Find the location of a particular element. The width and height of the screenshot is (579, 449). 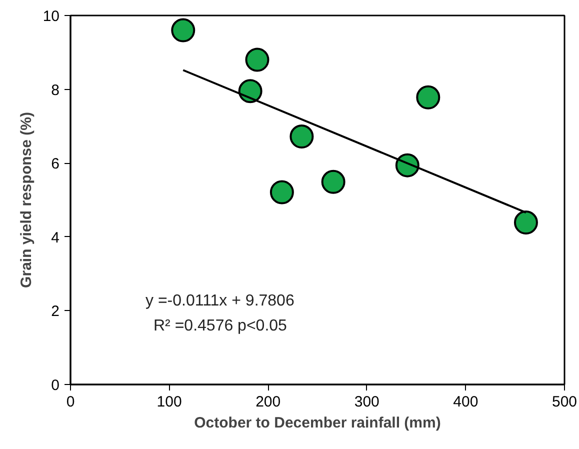

x-tick-label: 100 is located at coordinates (169, 402).